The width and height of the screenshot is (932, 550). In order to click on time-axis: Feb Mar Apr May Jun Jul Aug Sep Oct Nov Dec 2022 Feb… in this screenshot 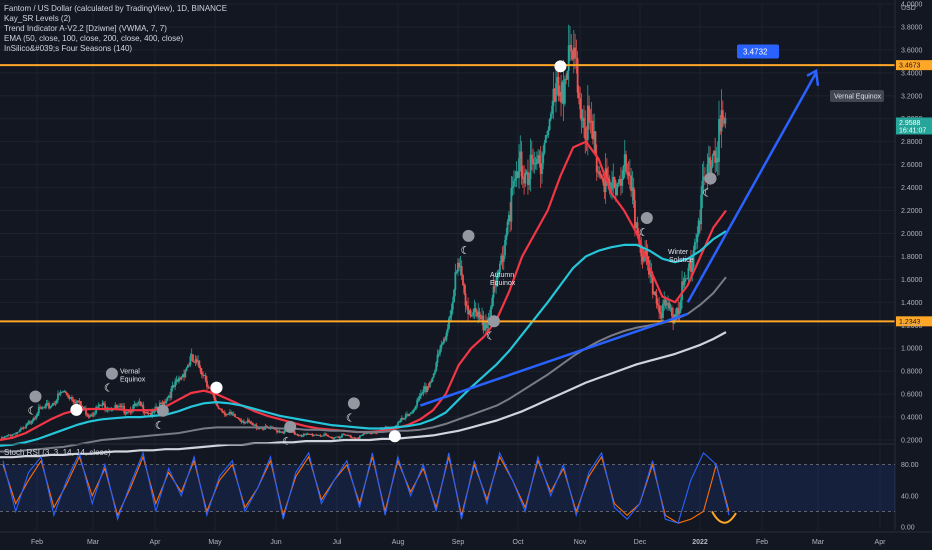, I will do `click(466, 538)`.